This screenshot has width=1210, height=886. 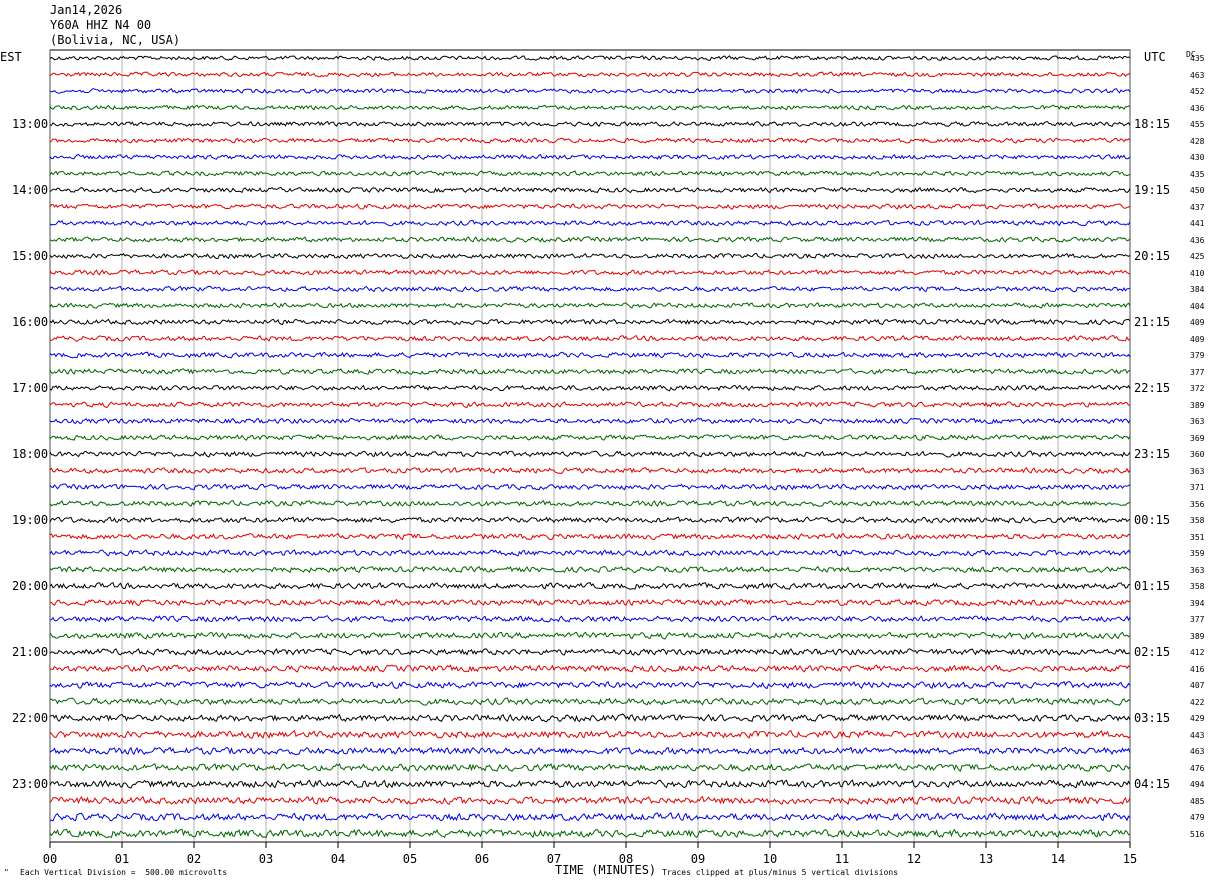 What do you see at coordinates (115, 40) in the screenshot?
I see `header-location: (Bolivia, NC, USA)` at bounding box center [115, 40].